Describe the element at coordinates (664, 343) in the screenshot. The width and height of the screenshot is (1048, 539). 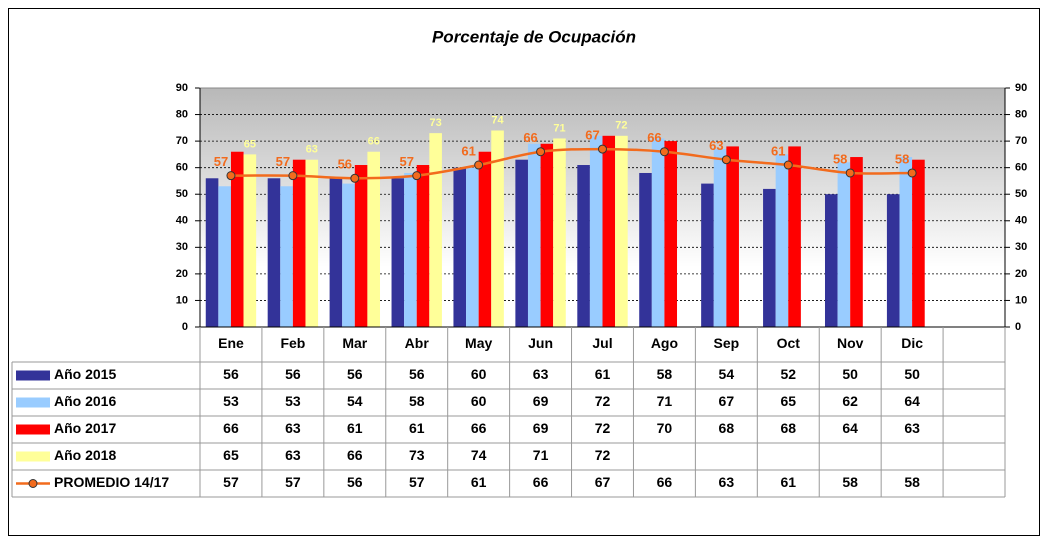
I see `x-tick-label: Ago` at that location.